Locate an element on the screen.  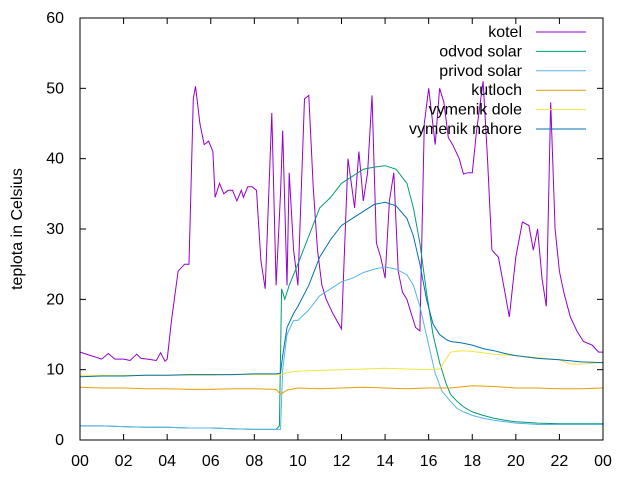
x-tick-label: 02 is located at coordinates (124, 461).